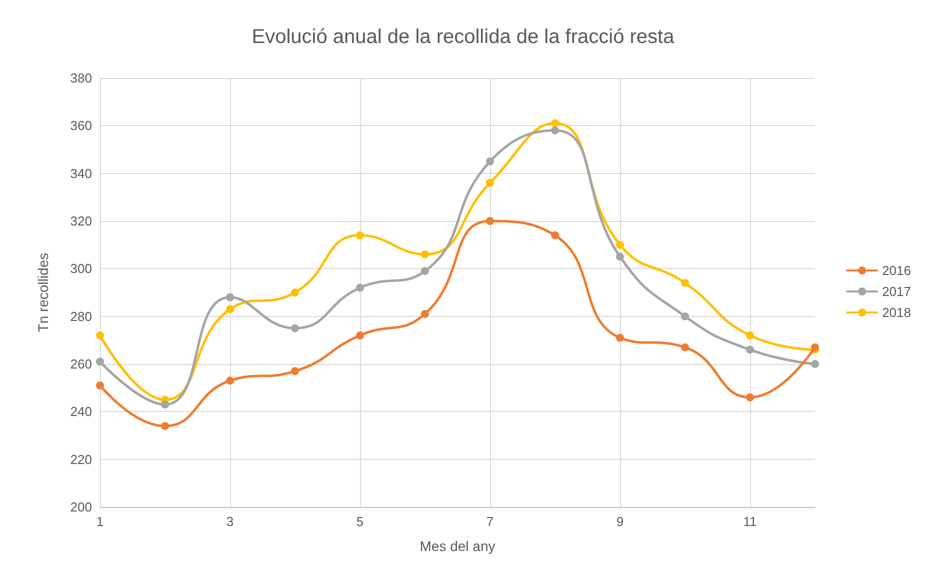 The height and width of the screenshot is (583, 926). I want to click on y-tick-label: 300, so click(81, 268).